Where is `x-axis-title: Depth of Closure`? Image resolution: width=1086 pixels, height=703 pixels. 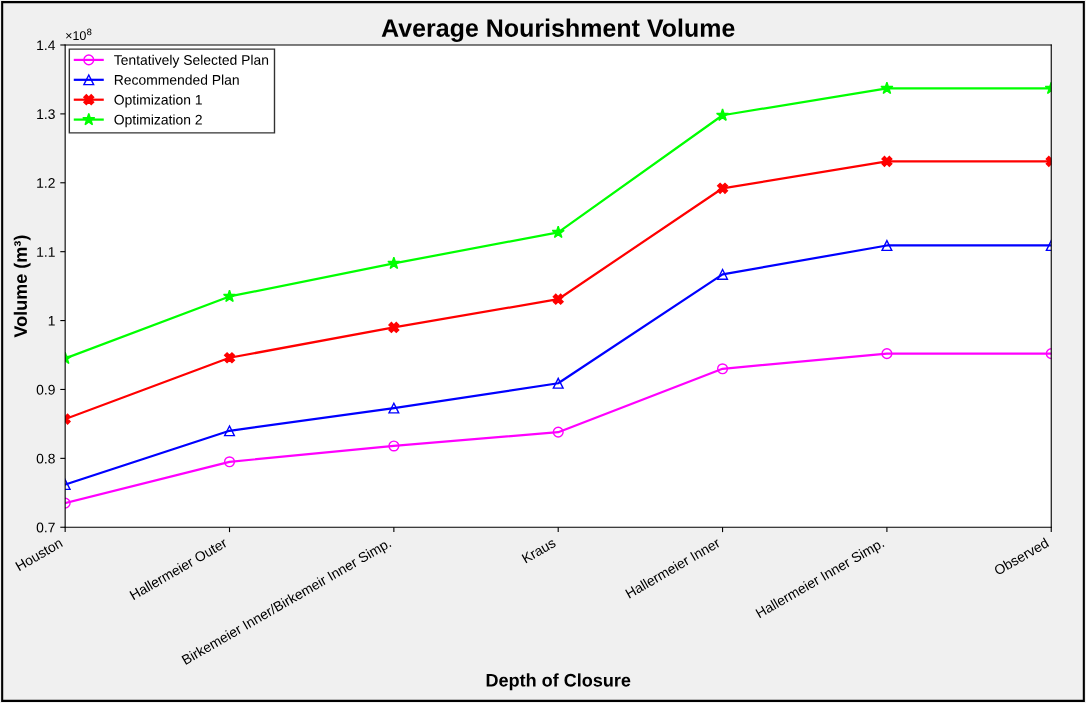 x-axis-title: Depth of Closure is located at coordinates (558, 682).